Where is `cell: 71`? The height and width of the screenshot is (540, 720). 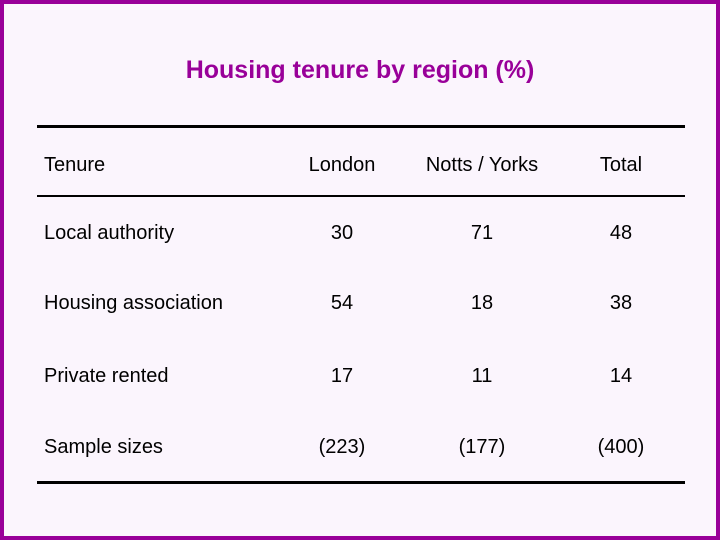
cell: 71 is located at coordinates (482, 233).